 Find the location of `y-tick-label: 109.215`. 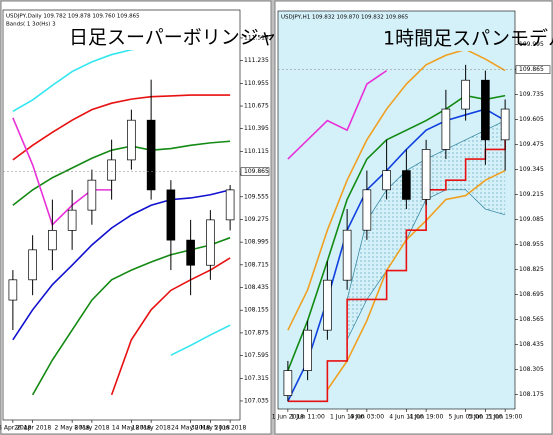

y-tick-label: 109.215 is located at coordinates (531, 194).